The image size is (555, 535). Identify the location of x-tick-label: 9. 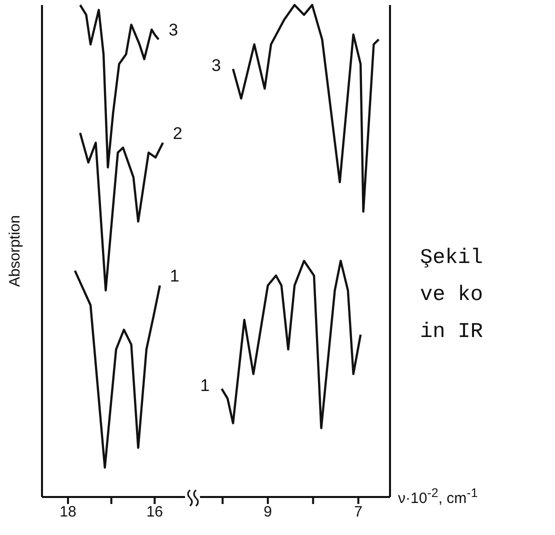
(268, 512).